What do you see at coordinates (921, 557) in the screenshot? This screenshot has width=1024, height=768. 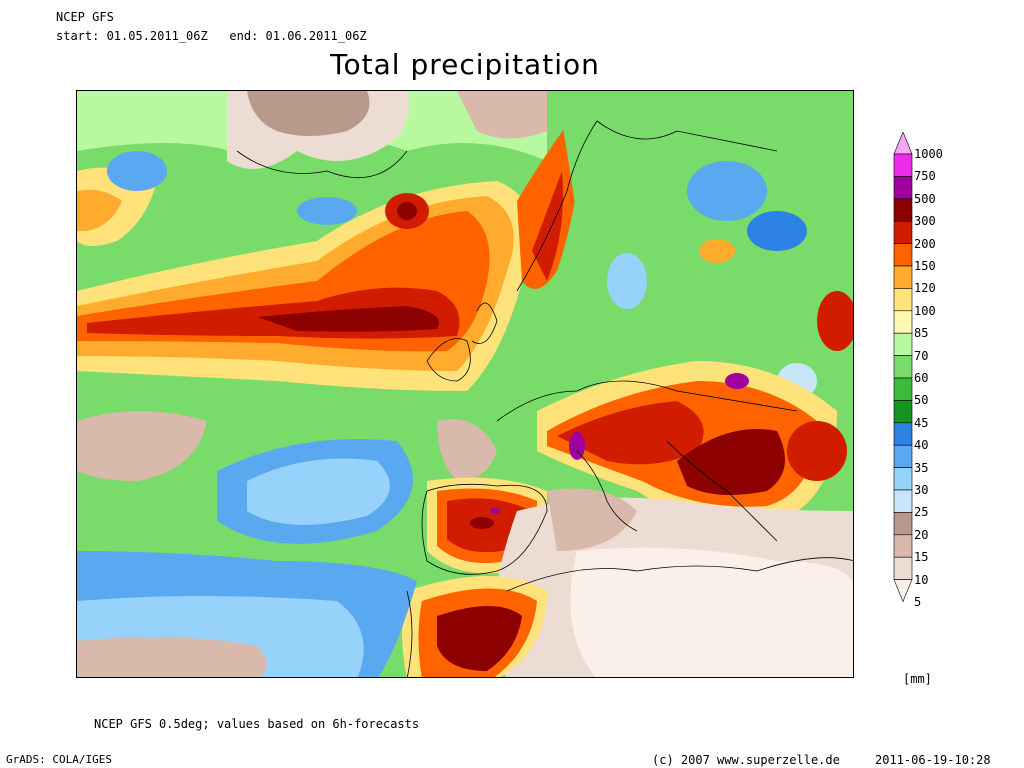 I see `legend-label: 15` at bounding box center [921, 557].